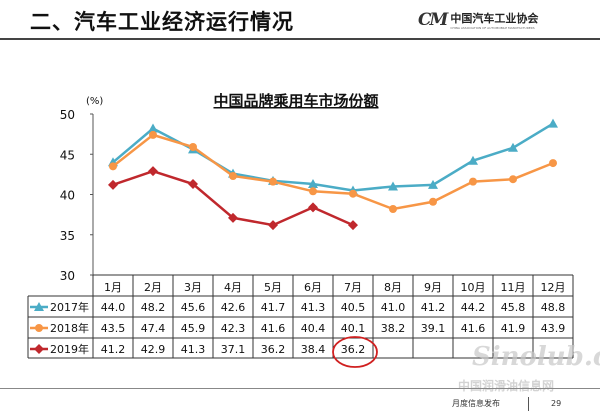 The height and width of the screenshot is (415, 600). What do you see at coordinates (476, 403) in the screenshot?
I see `footer-text: 月度信息发布` at bounding box center [476, 403].